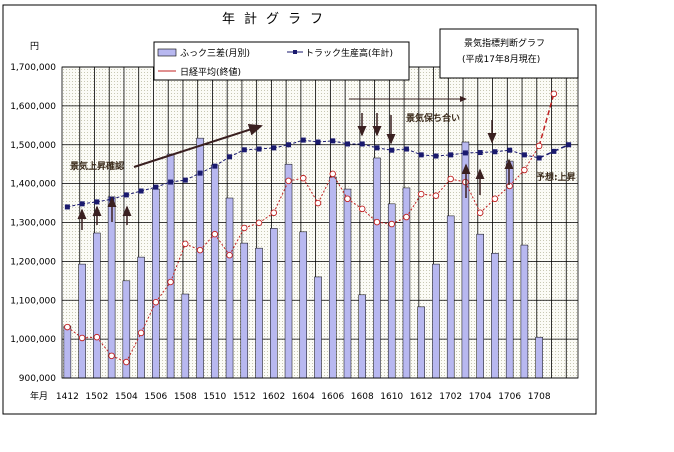 The image size is (674, 452). I want to click on x-tick-label: 1506, so click(155, 397).